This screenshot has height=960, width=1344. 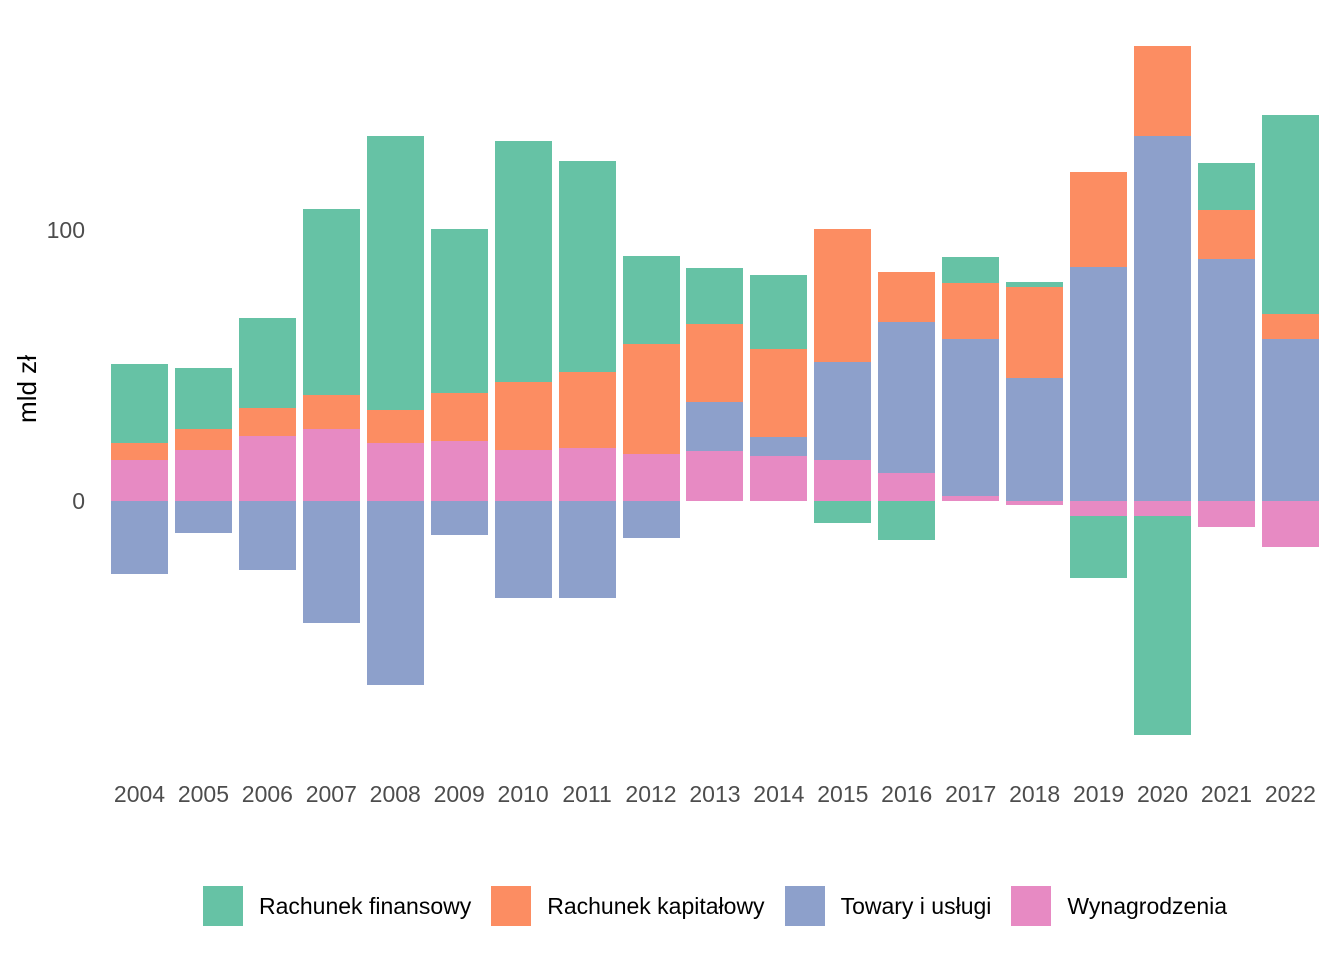 I want to click on bar-segment-2016-rachunek-kapitalowy, so click(x=907, y=297).